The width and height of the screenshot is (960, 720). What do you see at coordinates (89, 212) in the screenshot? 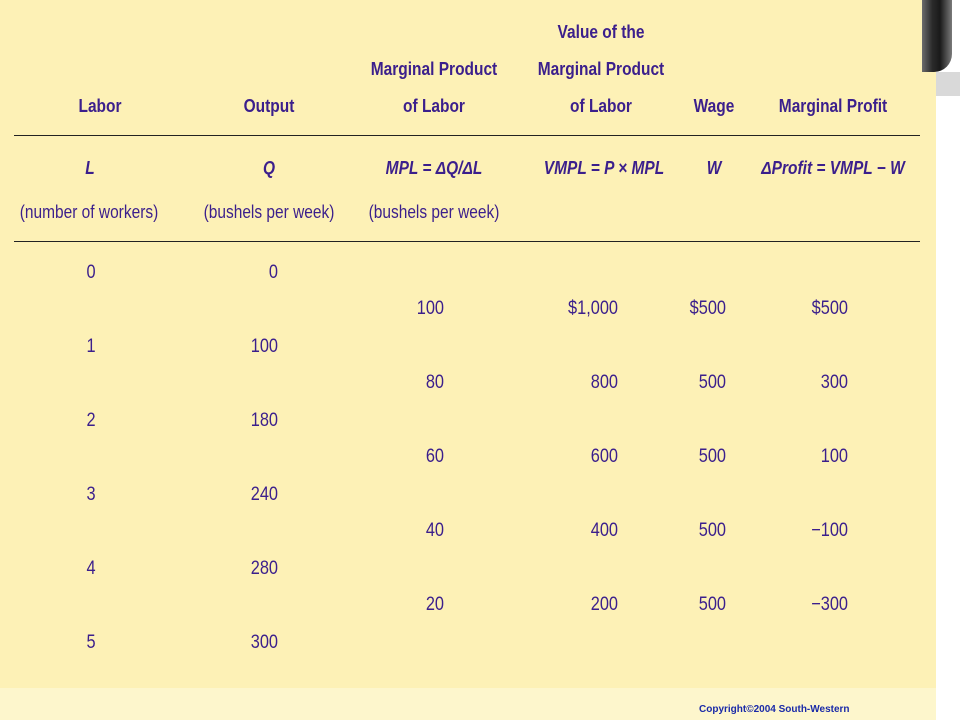
I see `unit-labor: (number of workers)` at bounding box center [89, 212].